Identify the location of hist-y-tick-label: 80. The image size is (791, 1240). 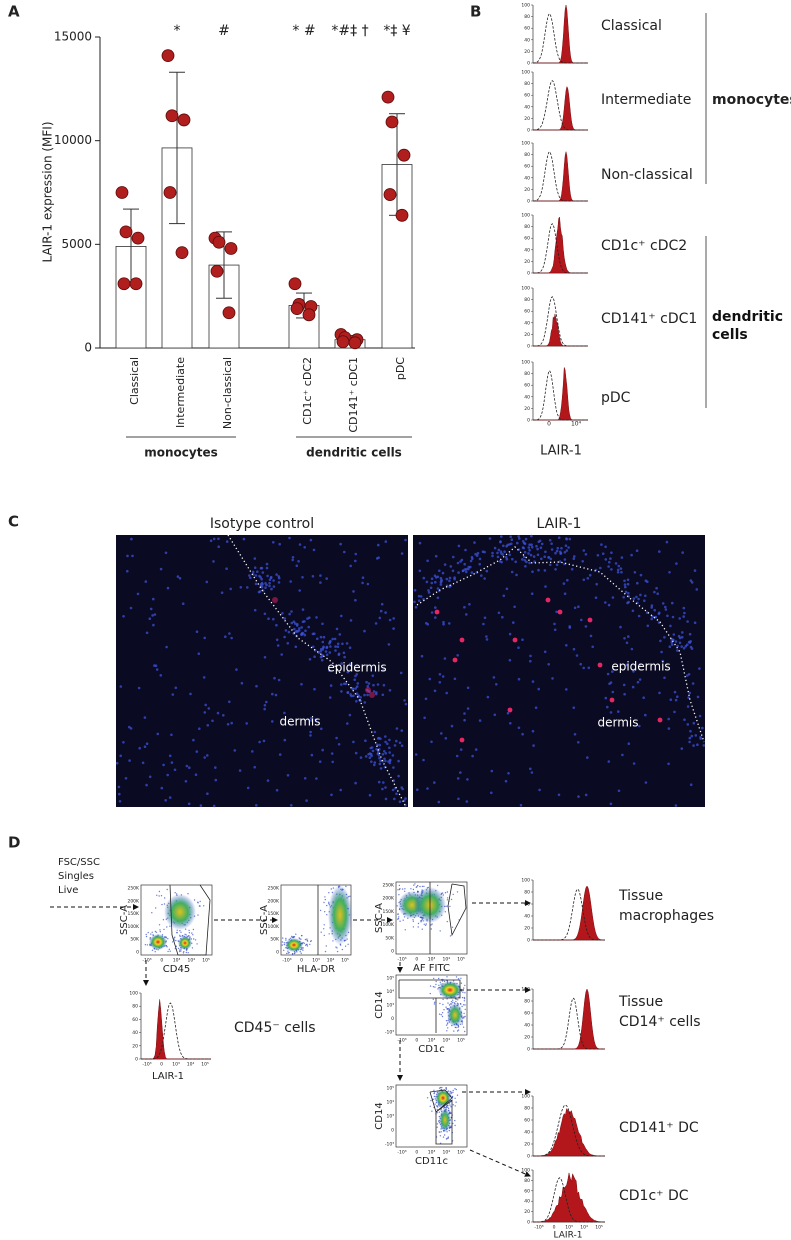
(527, 1109).